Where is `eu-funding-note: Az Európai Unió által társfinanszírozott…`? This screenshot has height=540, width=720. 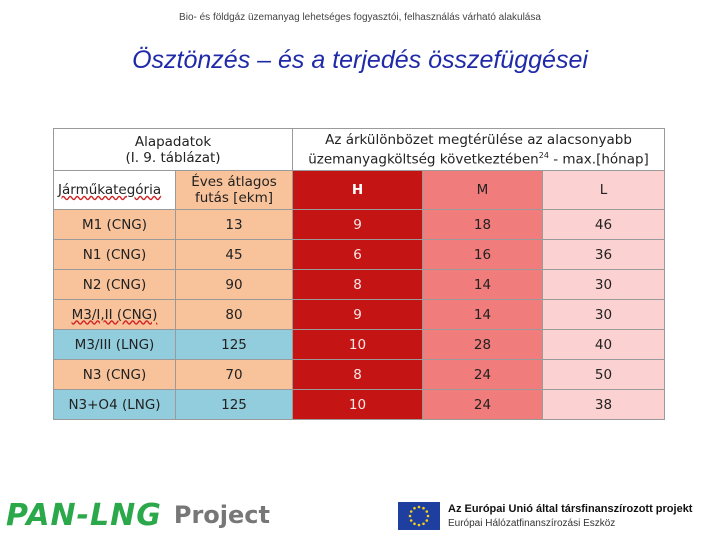 eu-funding-note: Az Európai Unió által társfinanszírozott… is located at coordinates (559, 516).